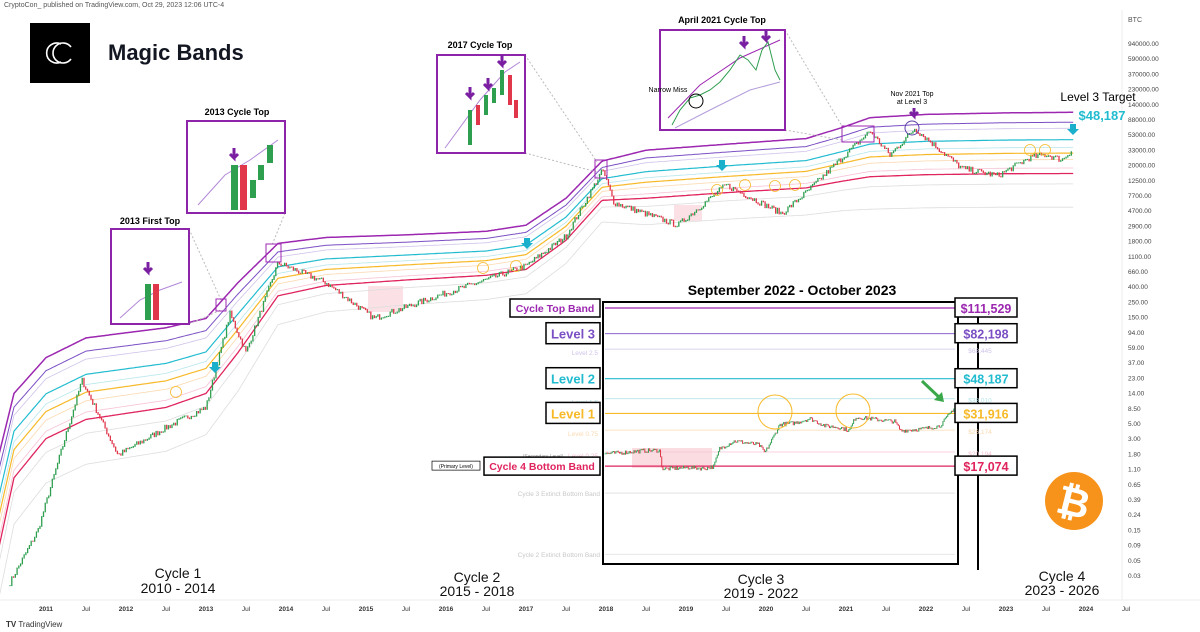 Image resolution: width=1200 pixels, height=632 pixels. I want to click on arrow-down-icon, so click(722, 165).